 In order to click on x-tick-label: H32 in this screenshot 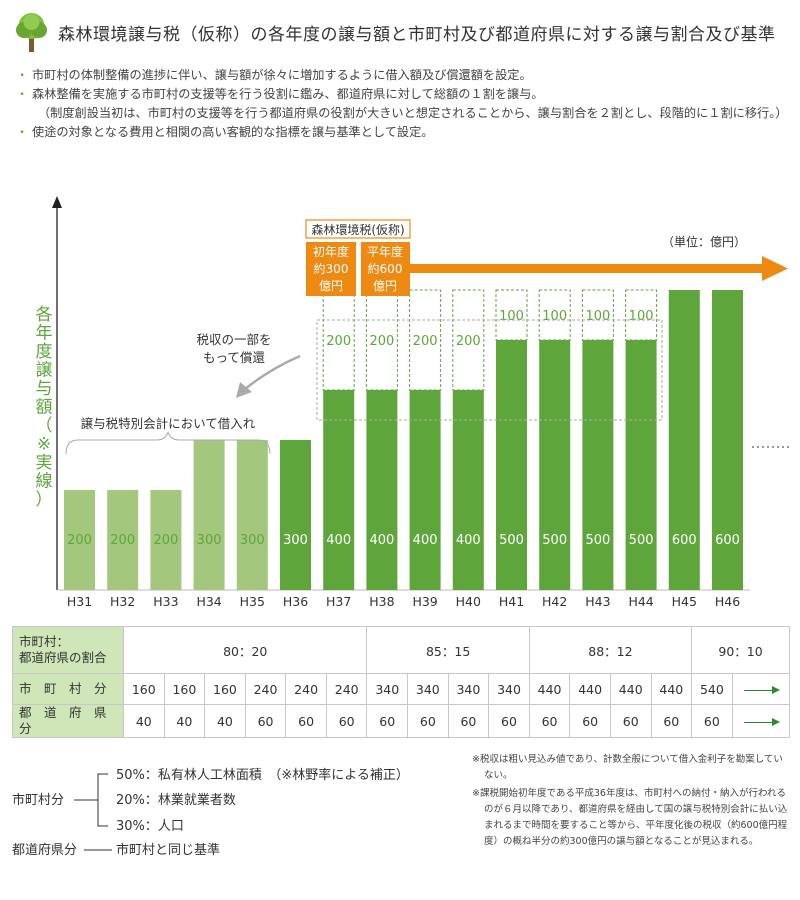, I will do `click(122, 601)`.